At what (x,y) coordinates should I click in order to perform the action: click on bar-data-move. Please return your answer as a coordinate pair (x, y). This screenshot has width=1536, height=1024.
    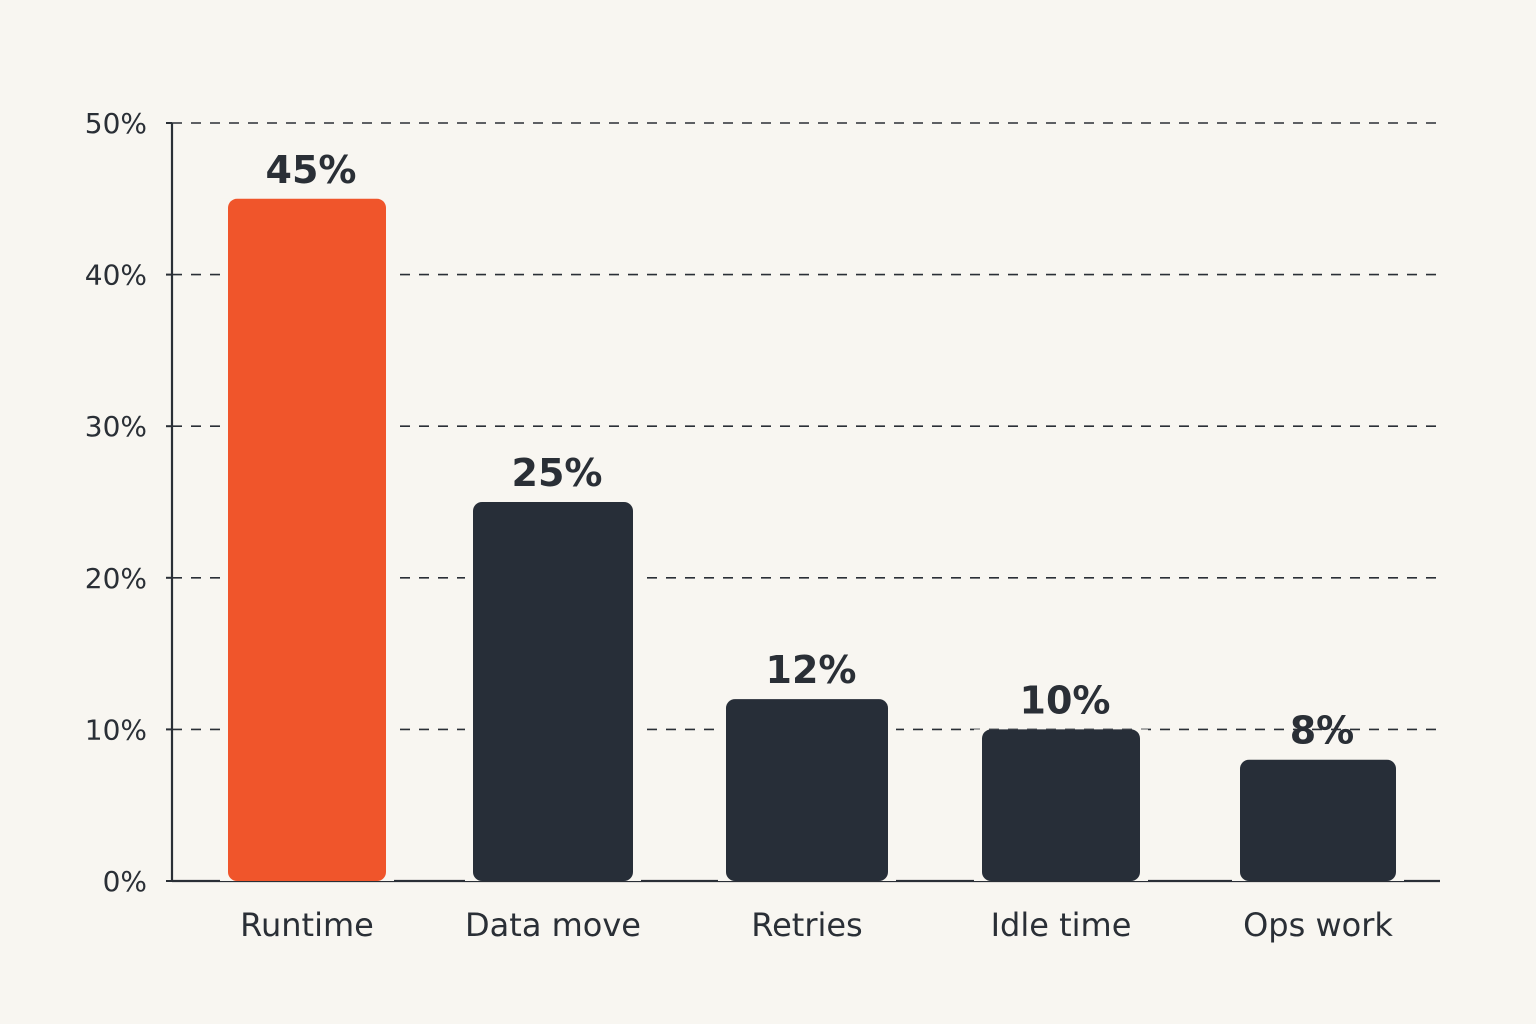
    Looking at the image, I should click on (553, 691).